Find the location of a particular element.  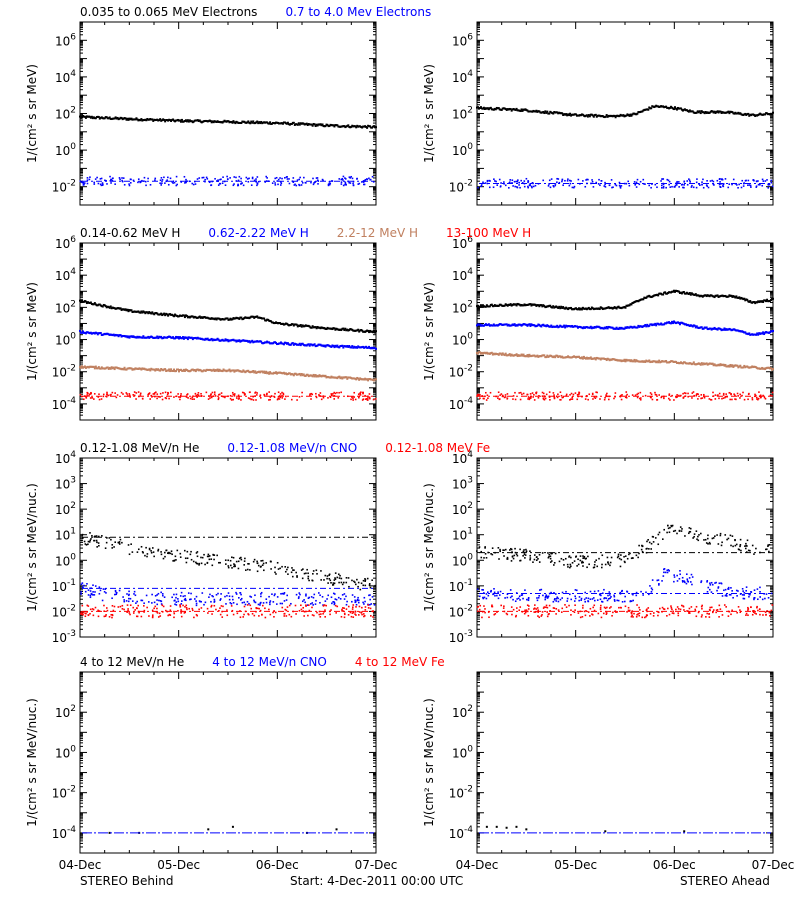

x-tick-label: 04-Dec is located at coordinates (477, 865).